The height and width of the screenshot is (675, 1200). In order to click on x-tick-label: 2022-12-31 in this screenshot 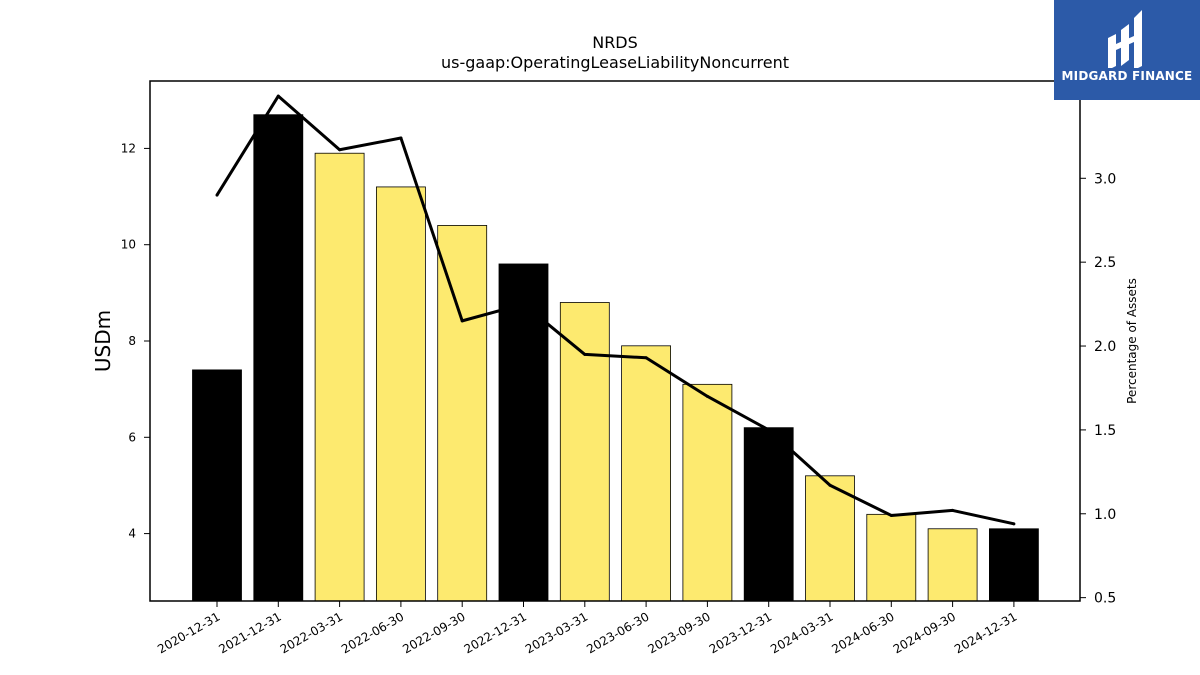, I will do `click(495, 632)`.